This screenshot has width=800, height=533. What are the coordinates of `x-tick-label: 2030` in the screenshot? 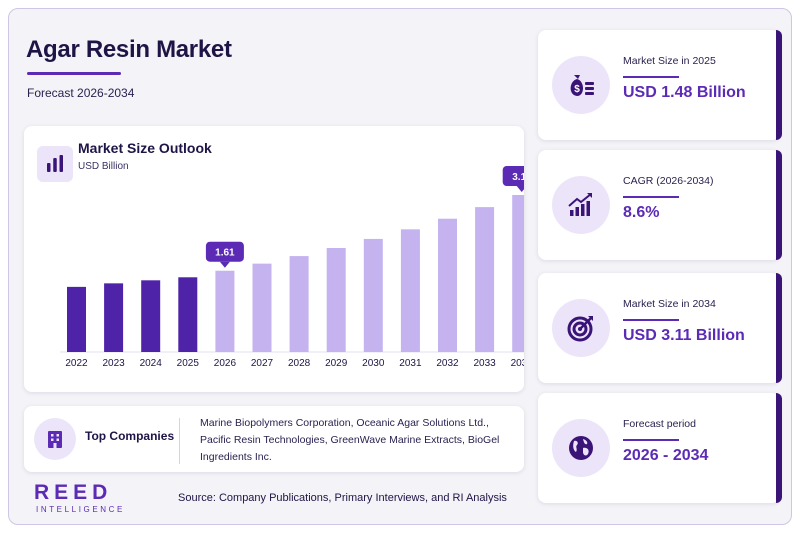 It's located at (373, 363).